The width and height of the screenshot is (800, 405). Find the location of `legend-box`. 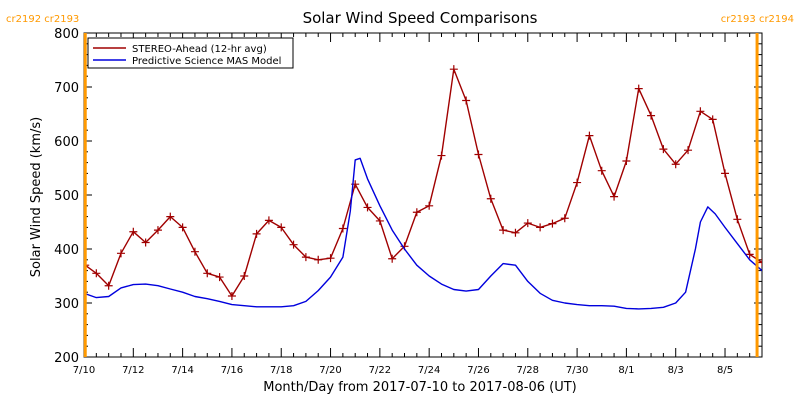

legend-box is located at coordinates (190, 53).